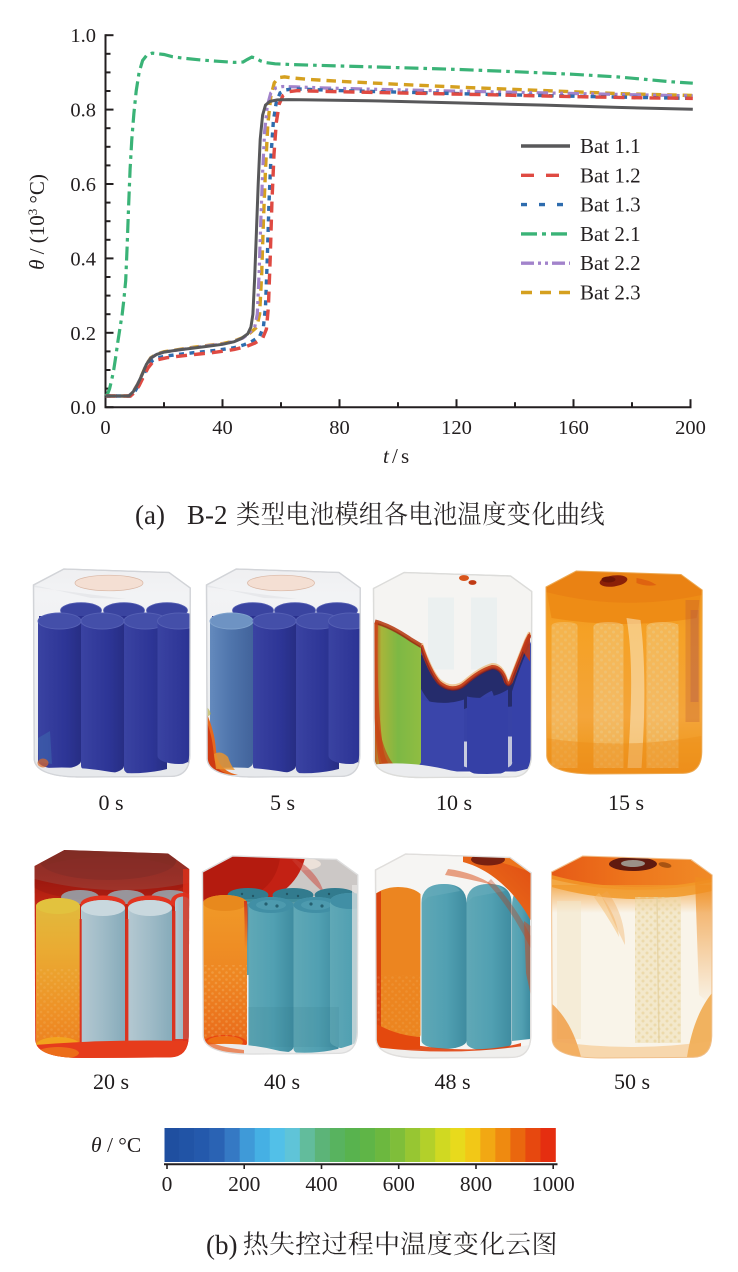  Describe the element at coordinates (83, 185) in the screenshot. I see `svg-text: 0.6` at that location.